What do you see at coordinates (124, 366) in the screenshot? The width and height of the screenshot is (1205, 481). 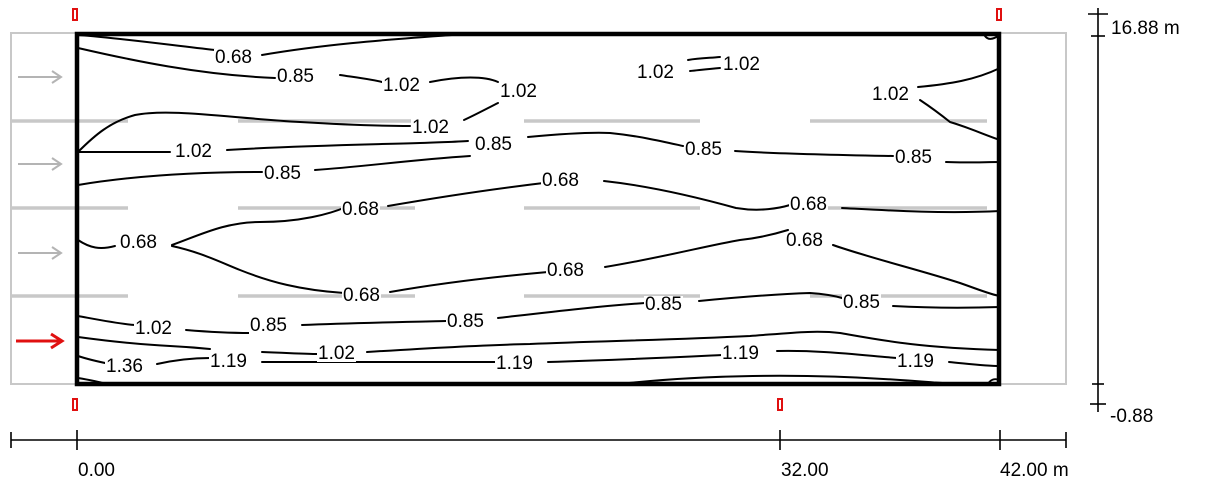 I see `contour-value-label: 1.36` at bounding box center [124, 366].